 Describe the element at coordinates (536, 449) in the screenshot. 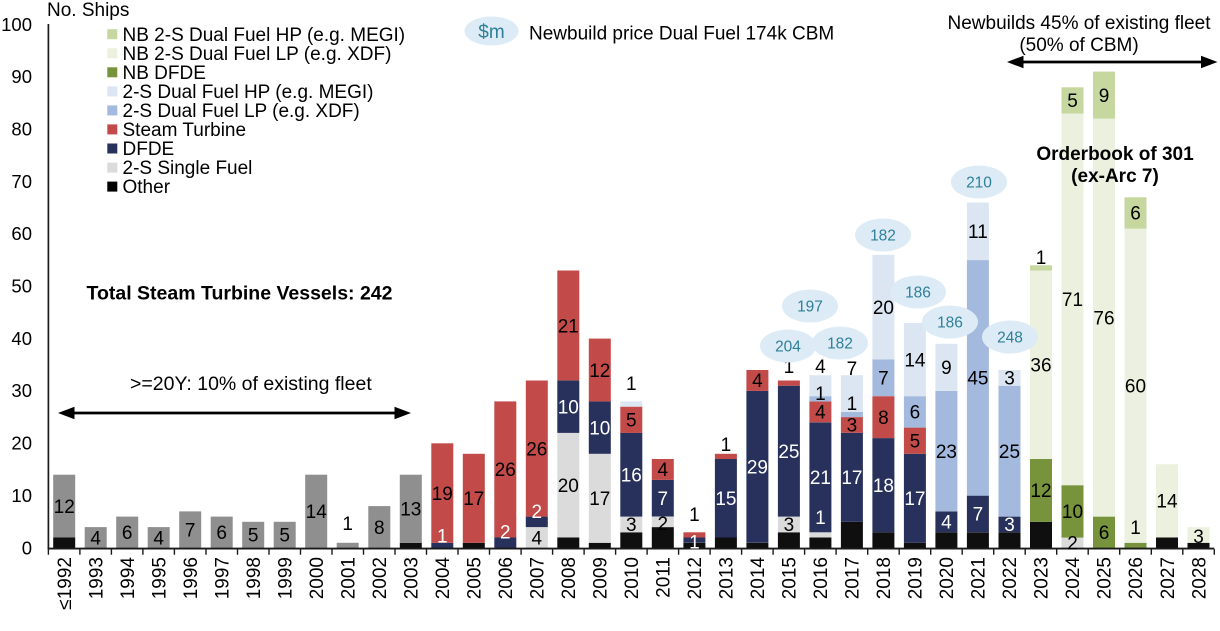

I see `svg-text: 26` at that location.